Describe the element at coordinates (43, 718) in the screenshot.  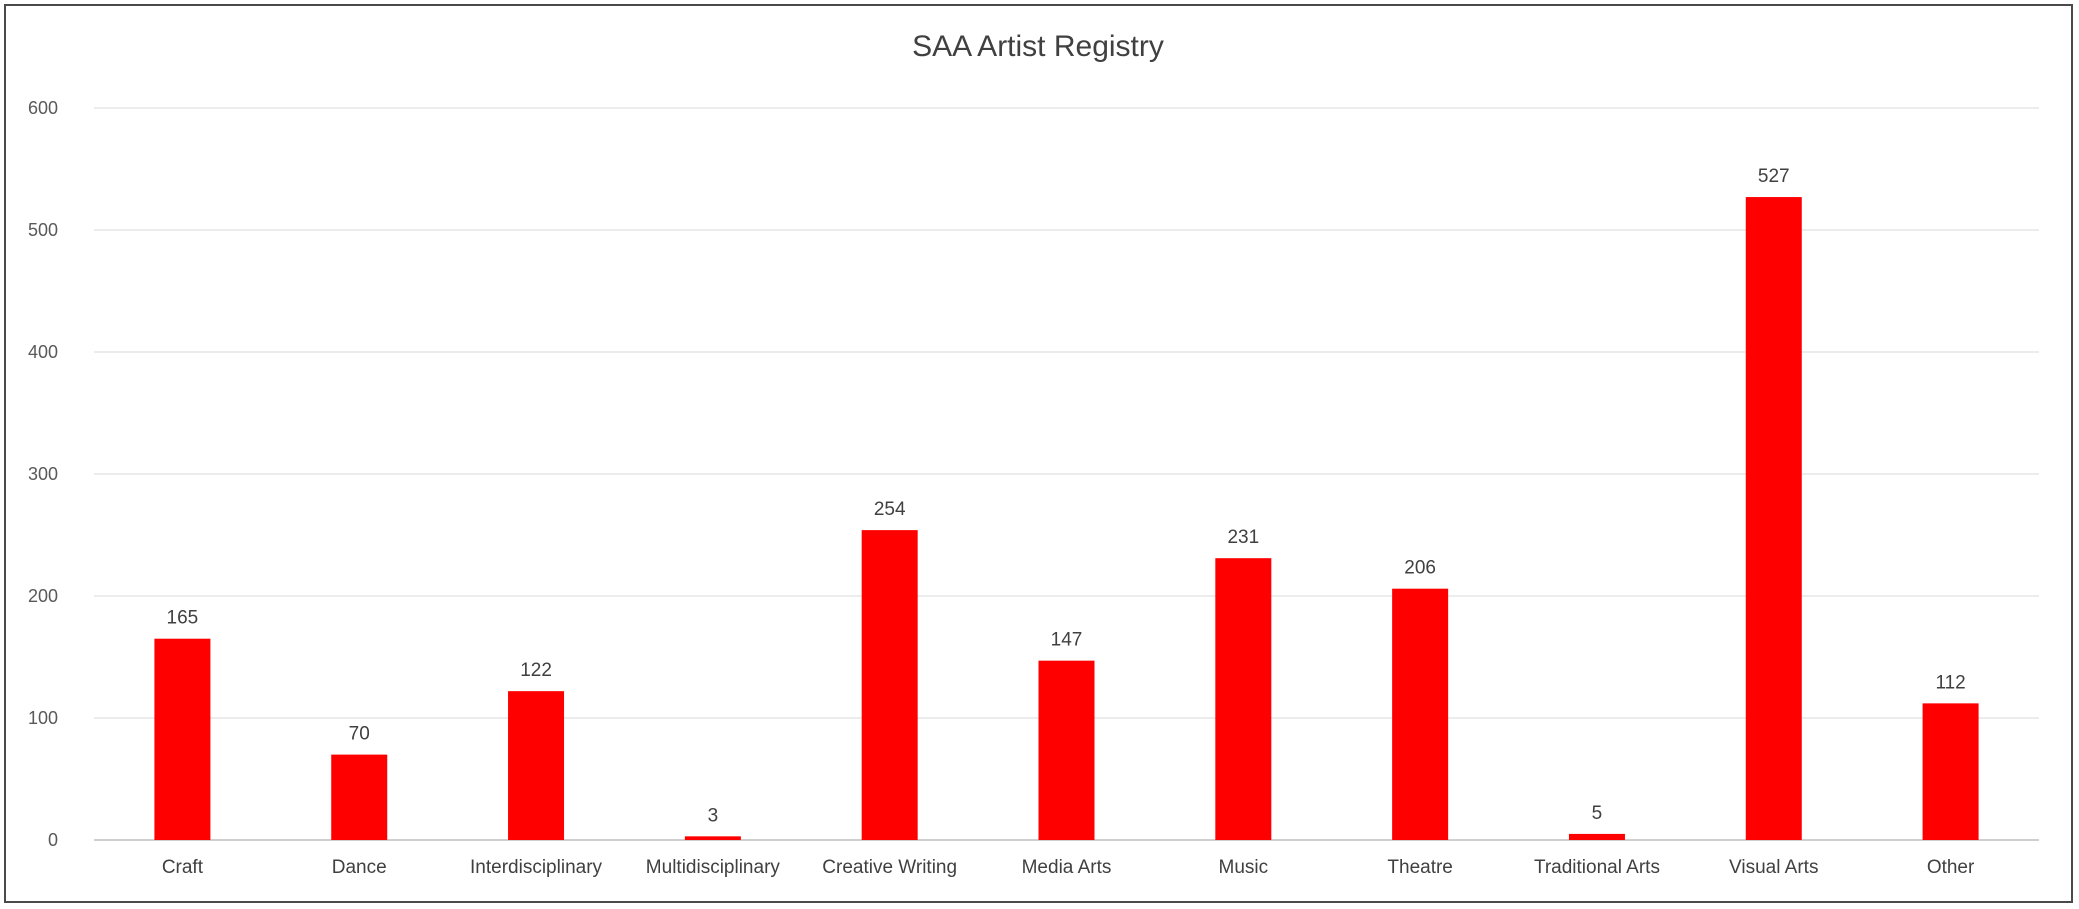
I see `y-tick-label: 100` at that location.